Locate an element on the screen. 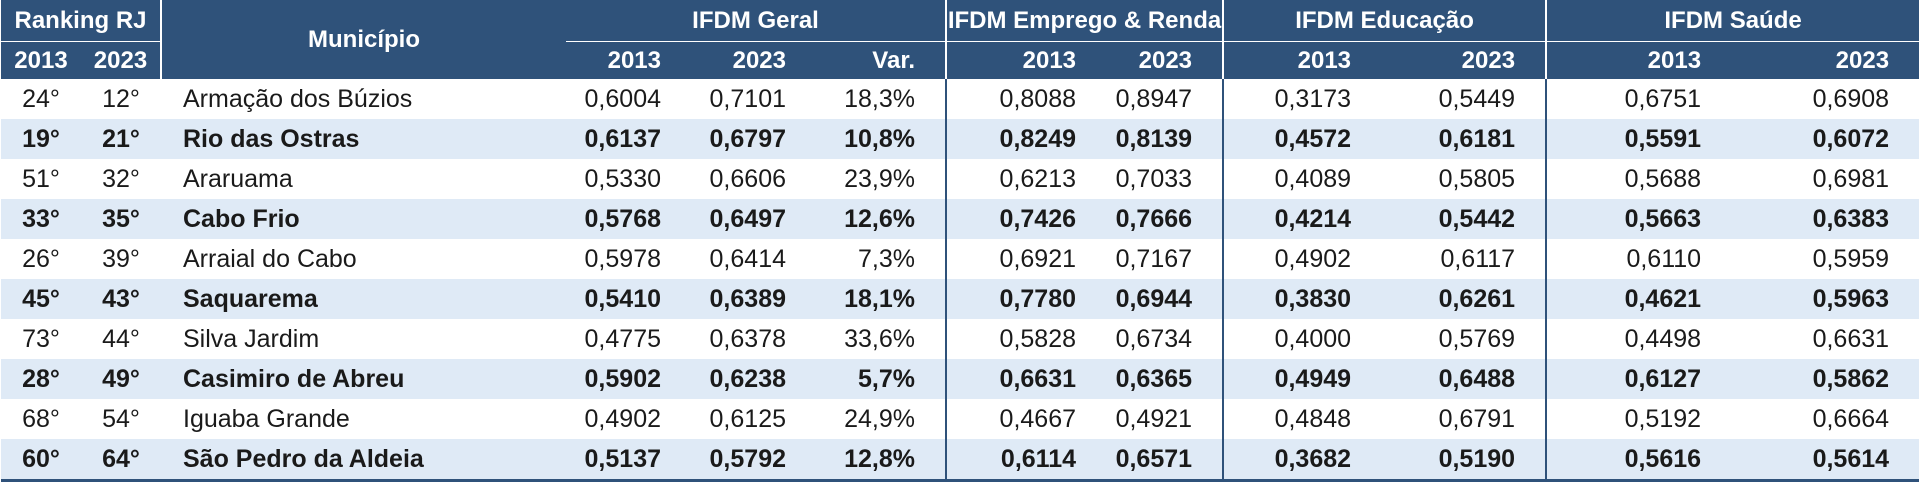 The image size is (1920, 484). saude-2013: 0,6127 is located at coordinates (1638, 379).